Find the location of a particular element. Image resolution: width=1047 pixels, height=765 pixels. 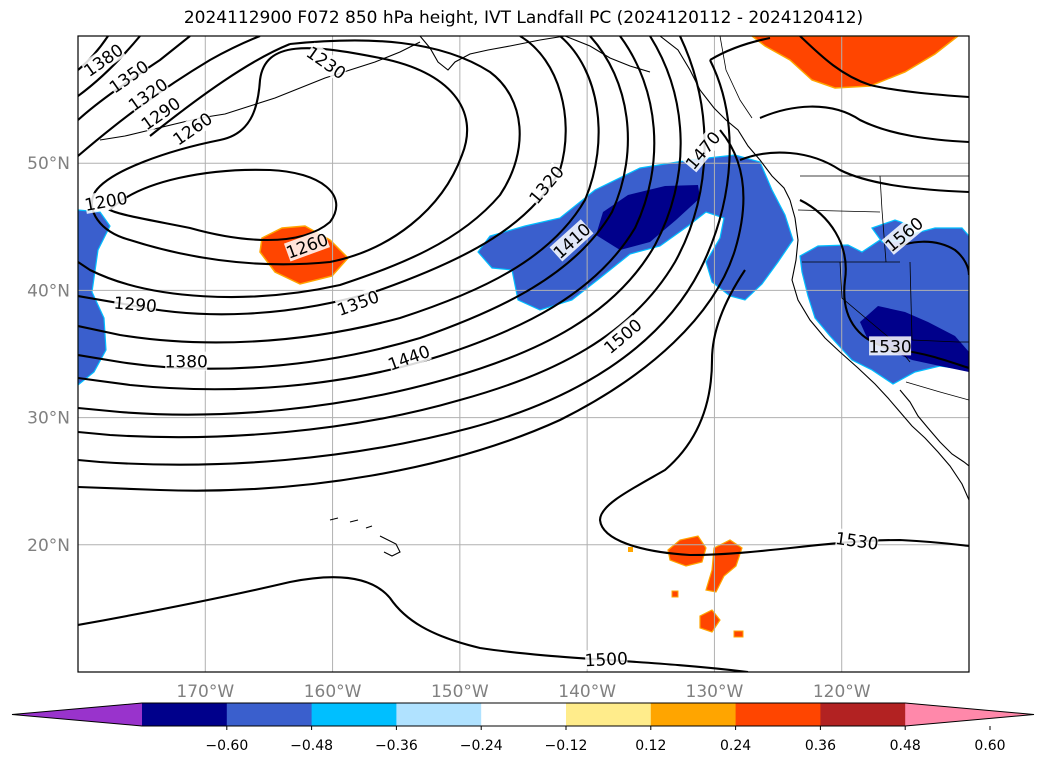

coast-hawaii is located at coordinates (365, 537).